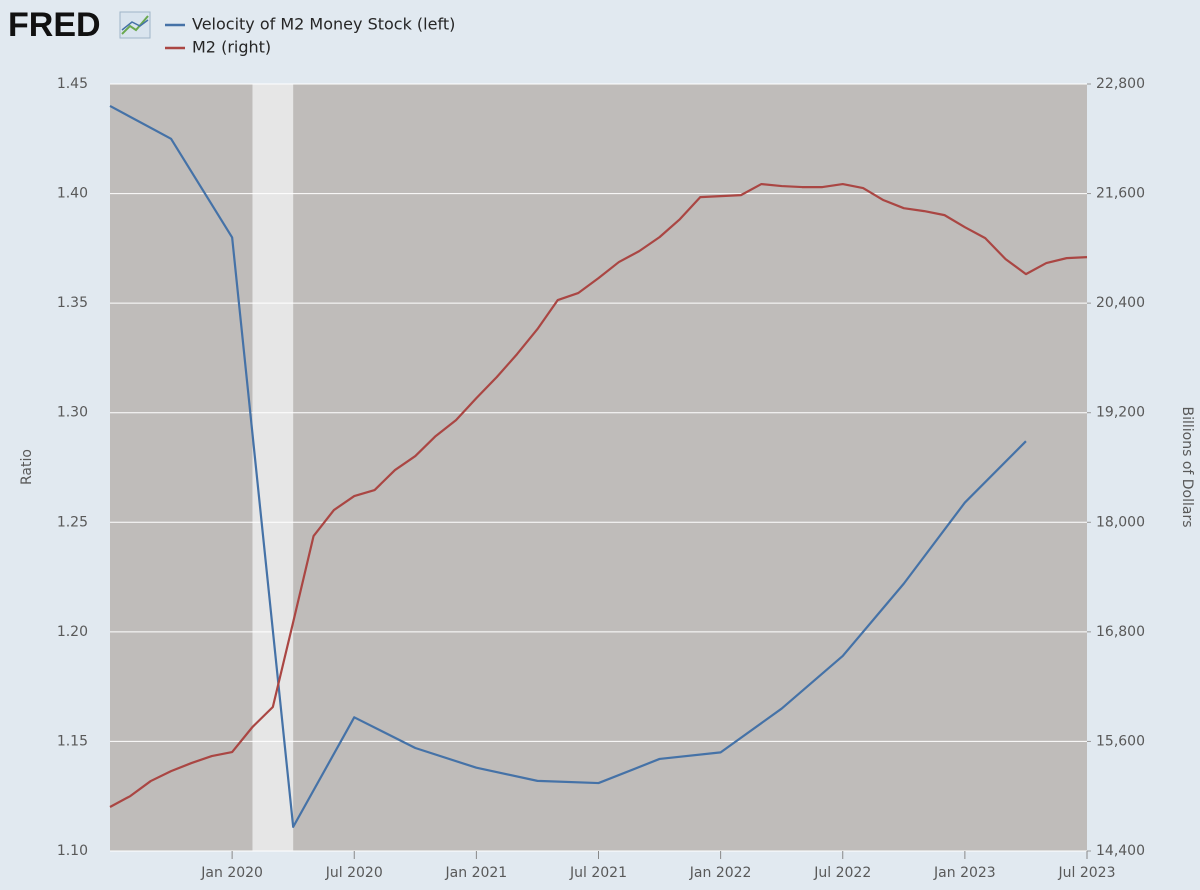 The image size is (1200, 890). Describe the element at coordinates (72, 194) in the screenshot. I see `y-tick-label: 1.40` at that location.